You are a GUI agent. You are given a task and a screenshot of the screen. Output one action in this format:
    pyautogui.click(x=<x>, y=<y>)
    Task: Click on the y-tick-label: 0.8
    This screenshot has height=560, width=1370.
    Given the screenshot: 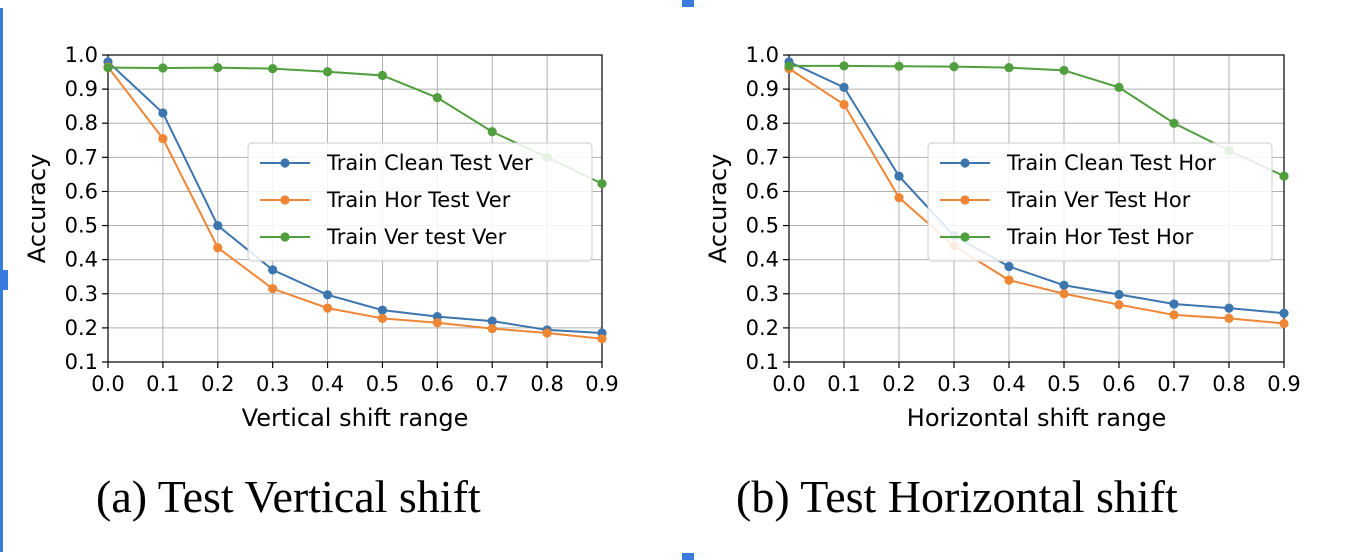 What is the action you would take?
    pyautogui.click(x=81, y=123)
    